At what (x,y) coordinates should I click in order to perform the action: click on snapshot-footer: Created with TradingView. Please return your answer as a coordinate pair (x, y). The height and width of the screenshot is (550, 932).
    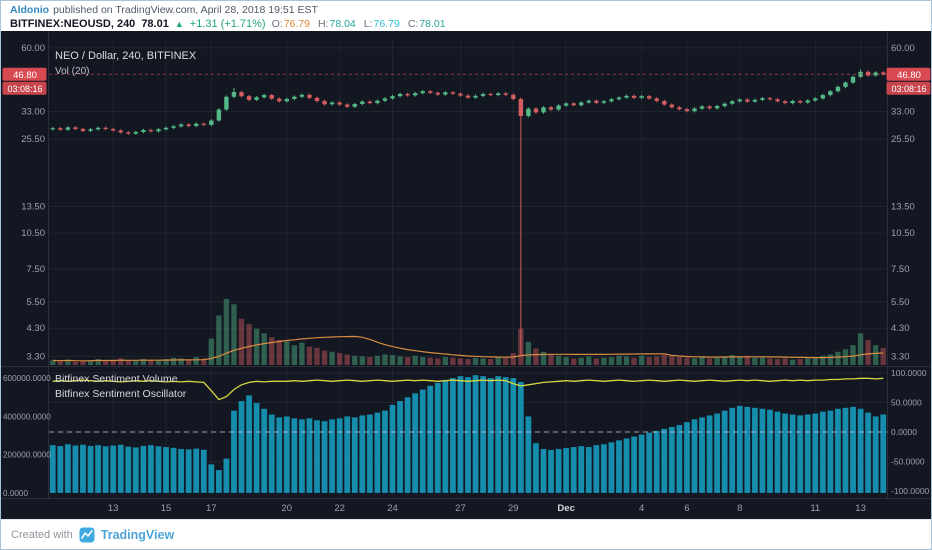
    Looking at the image, I should click on (466, 534).